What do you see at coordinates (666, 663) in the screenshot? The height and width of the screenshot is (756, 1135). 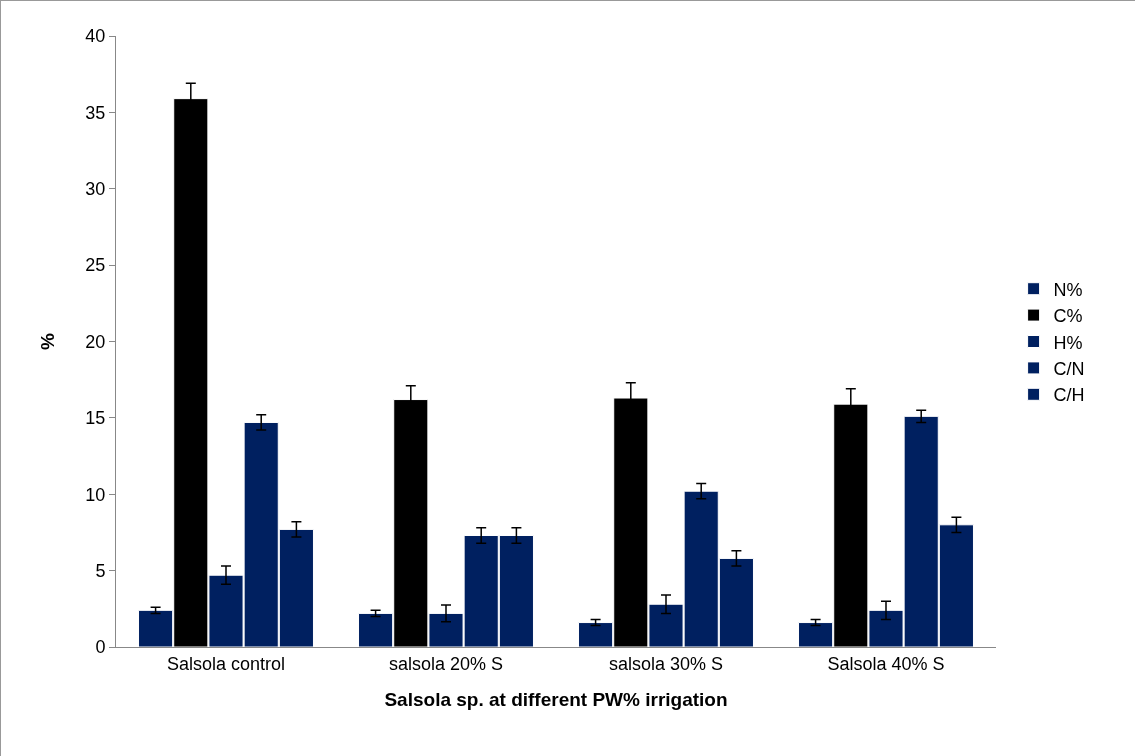 I see `x-tick-label: salsola 30% S` at bounding box center [666, 663].